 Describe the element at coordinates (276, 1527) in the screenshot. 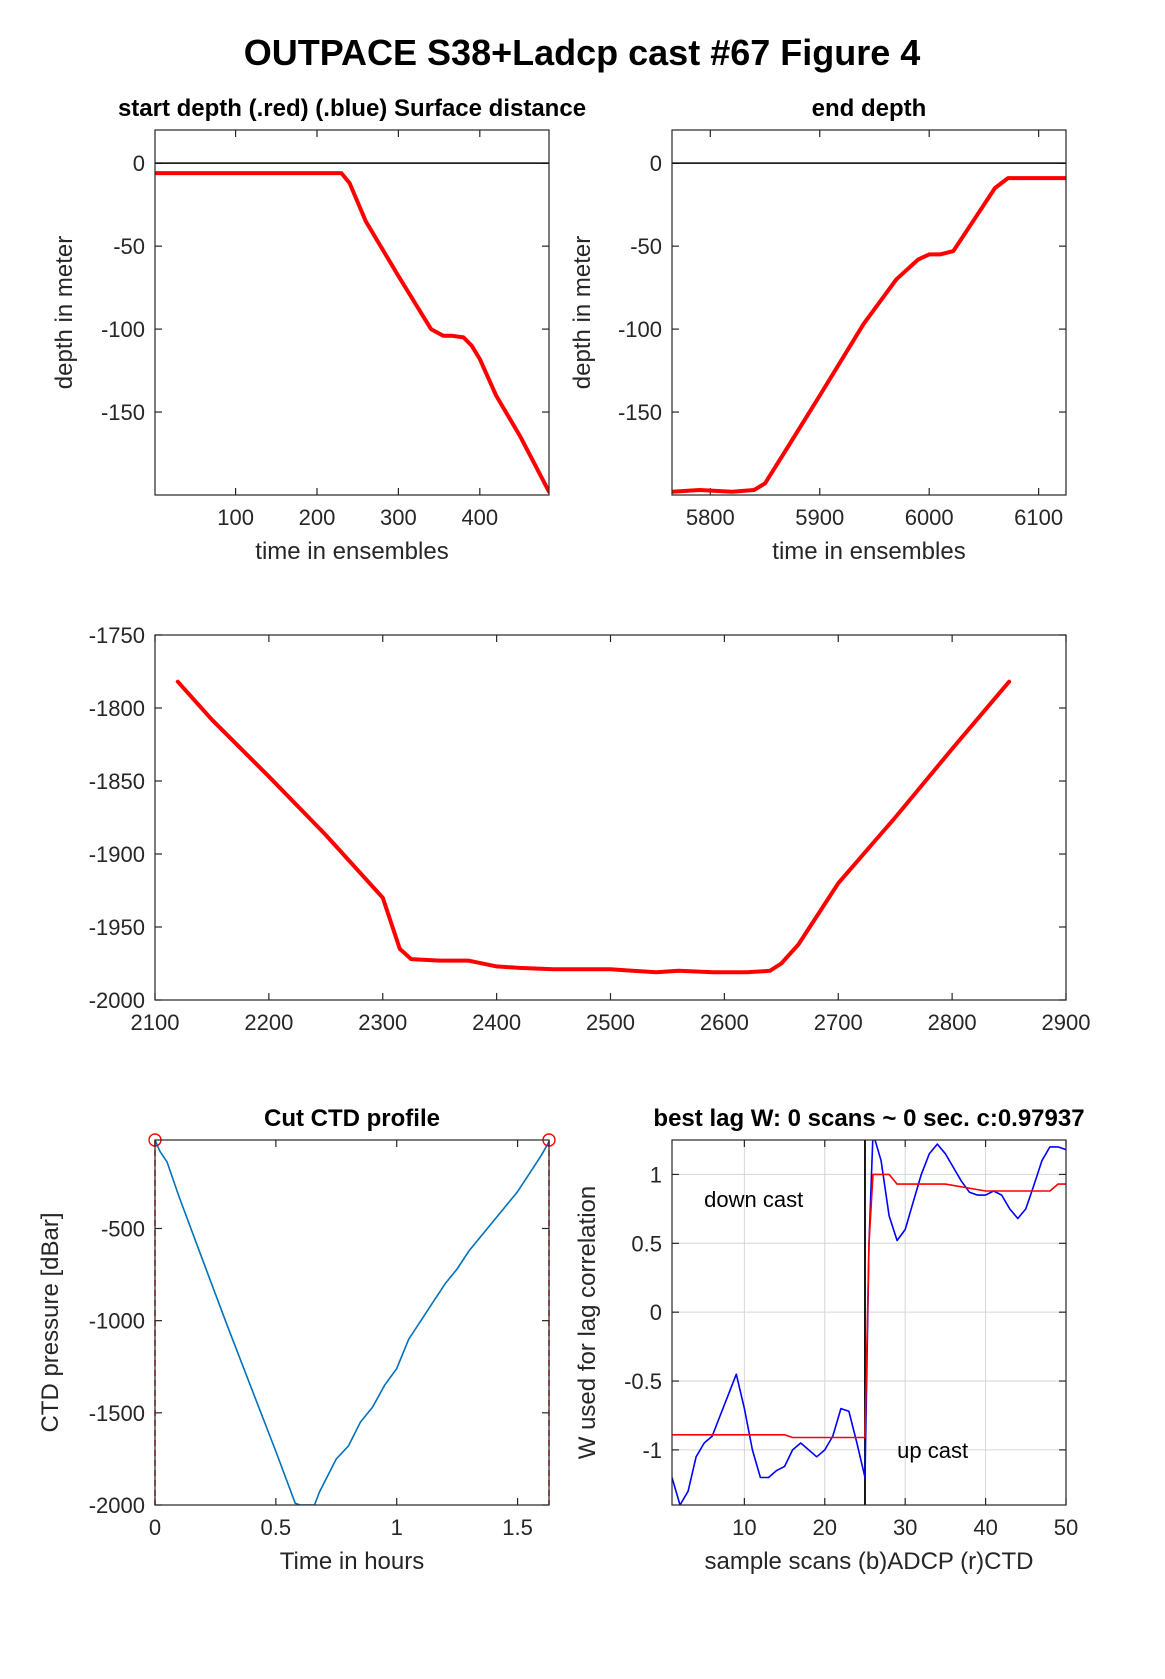

I see `x-tick-label: 0.5` at that location.